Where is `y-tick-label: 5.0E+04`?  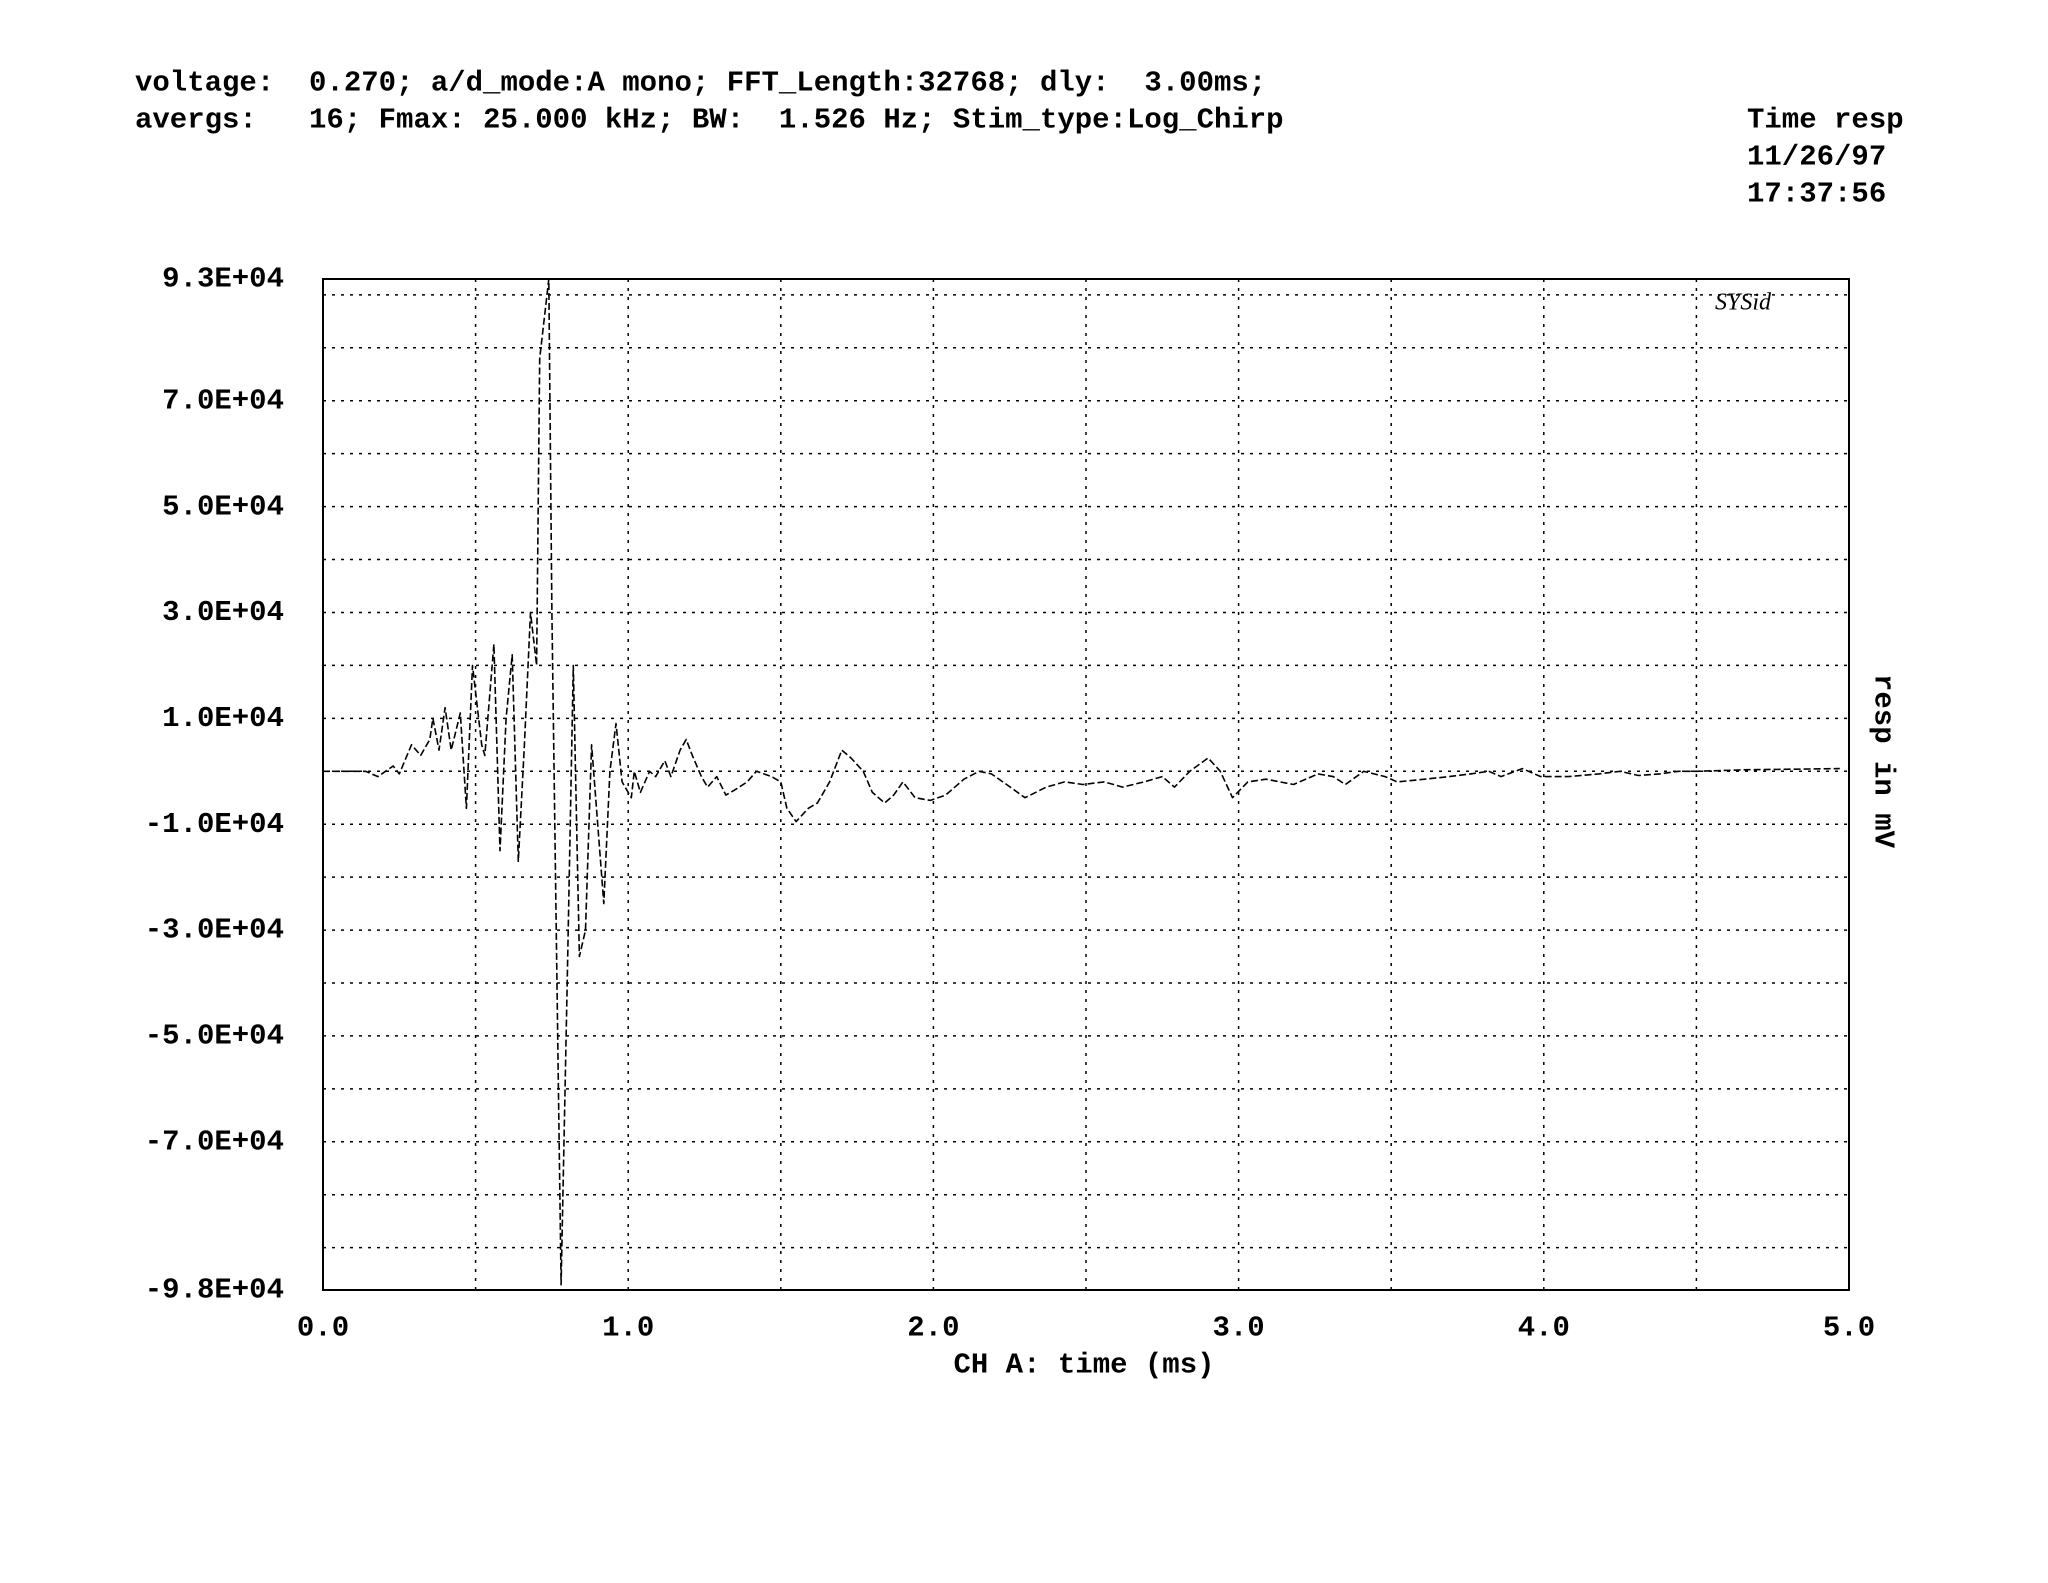
y-tick-label: 5.0E+04 is located at coordinates (223, 506).